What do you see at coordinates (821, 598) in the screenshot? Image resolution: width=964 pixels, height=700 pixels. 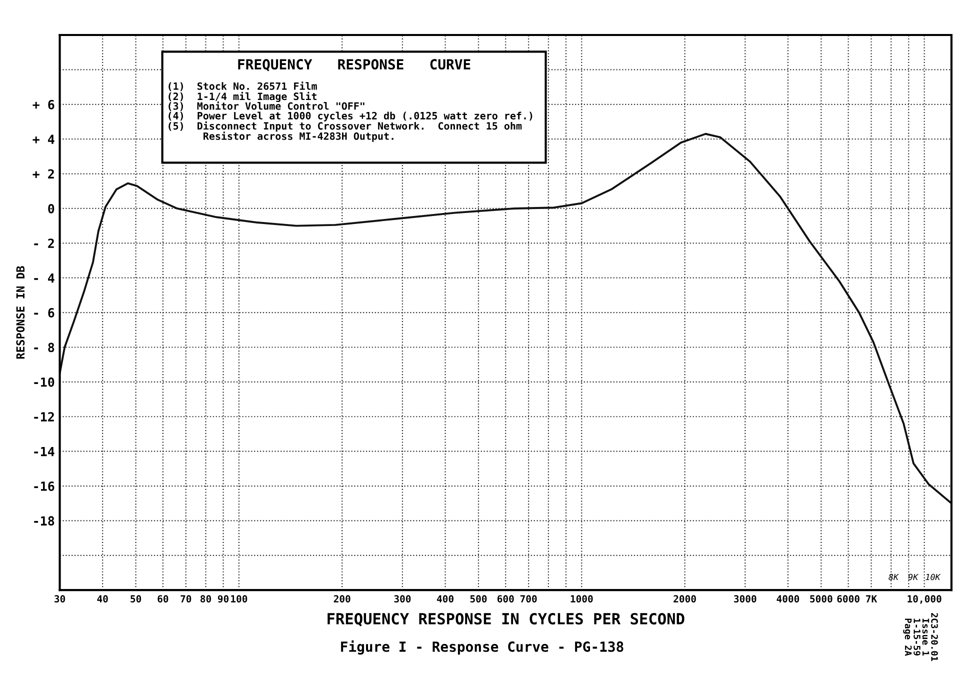 I see `x-tick-label: 5000` at bounding box center [821, 598].